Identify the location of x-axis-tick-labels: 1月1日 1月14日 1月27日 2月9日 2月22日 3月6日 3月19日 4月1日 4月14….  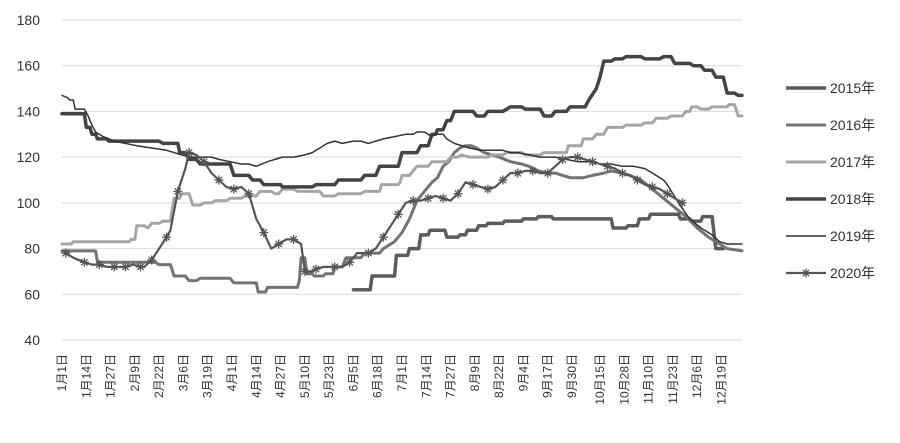
(391, 379).